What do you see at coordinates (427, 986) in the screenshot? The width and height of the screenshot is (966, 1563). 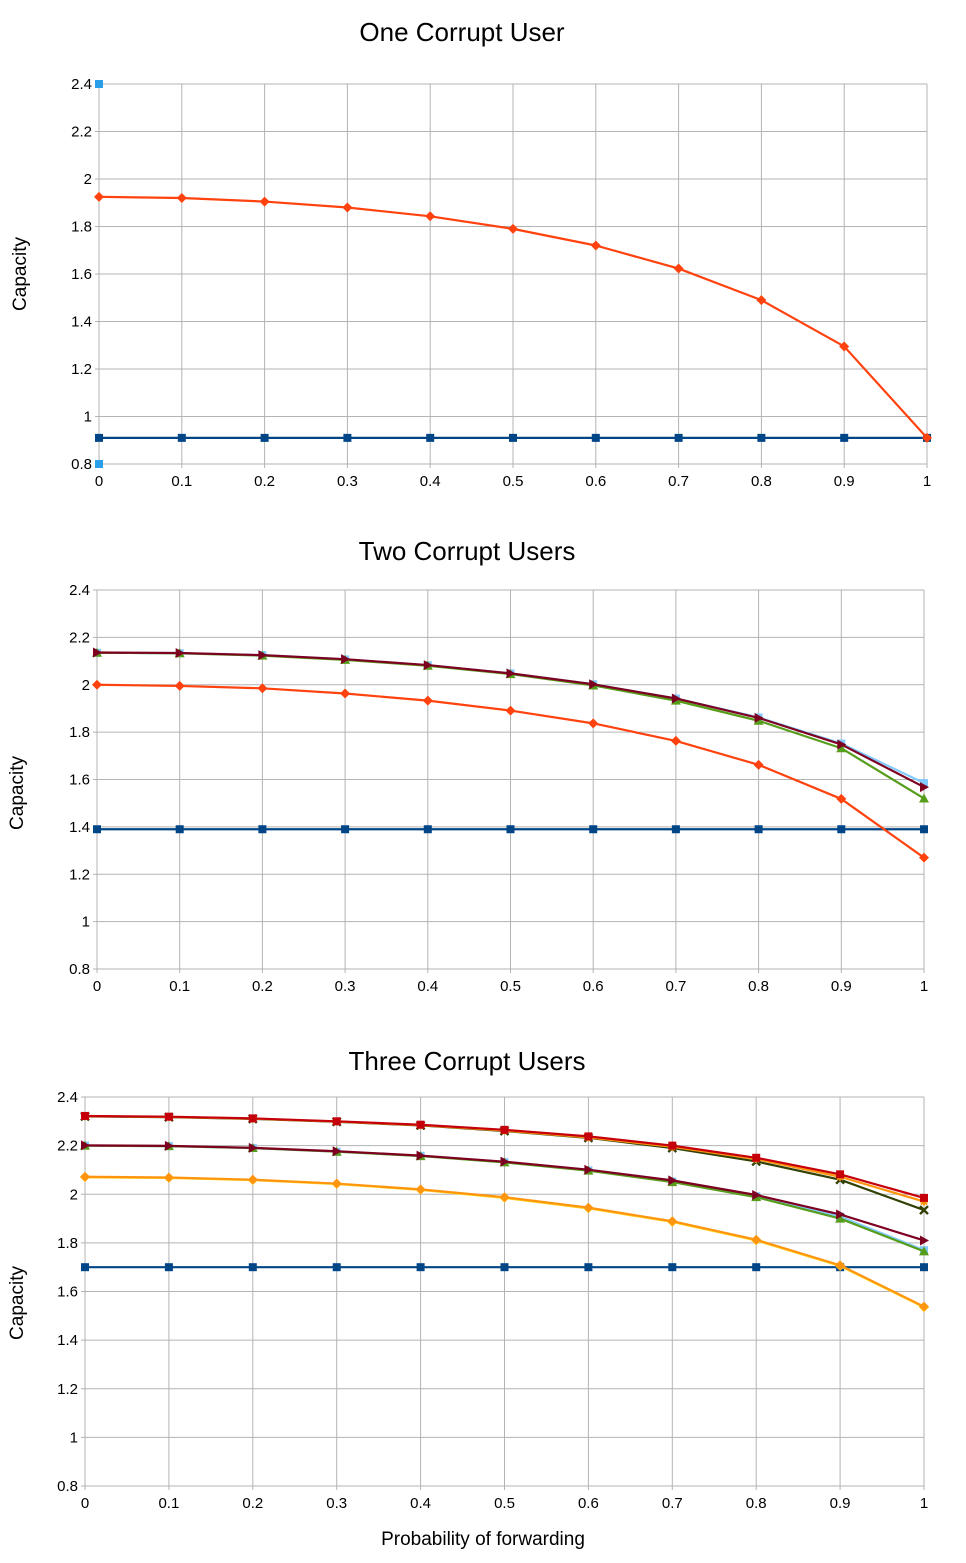 I see `x-tick-label: 0.4` at bounding box center [427, 986].